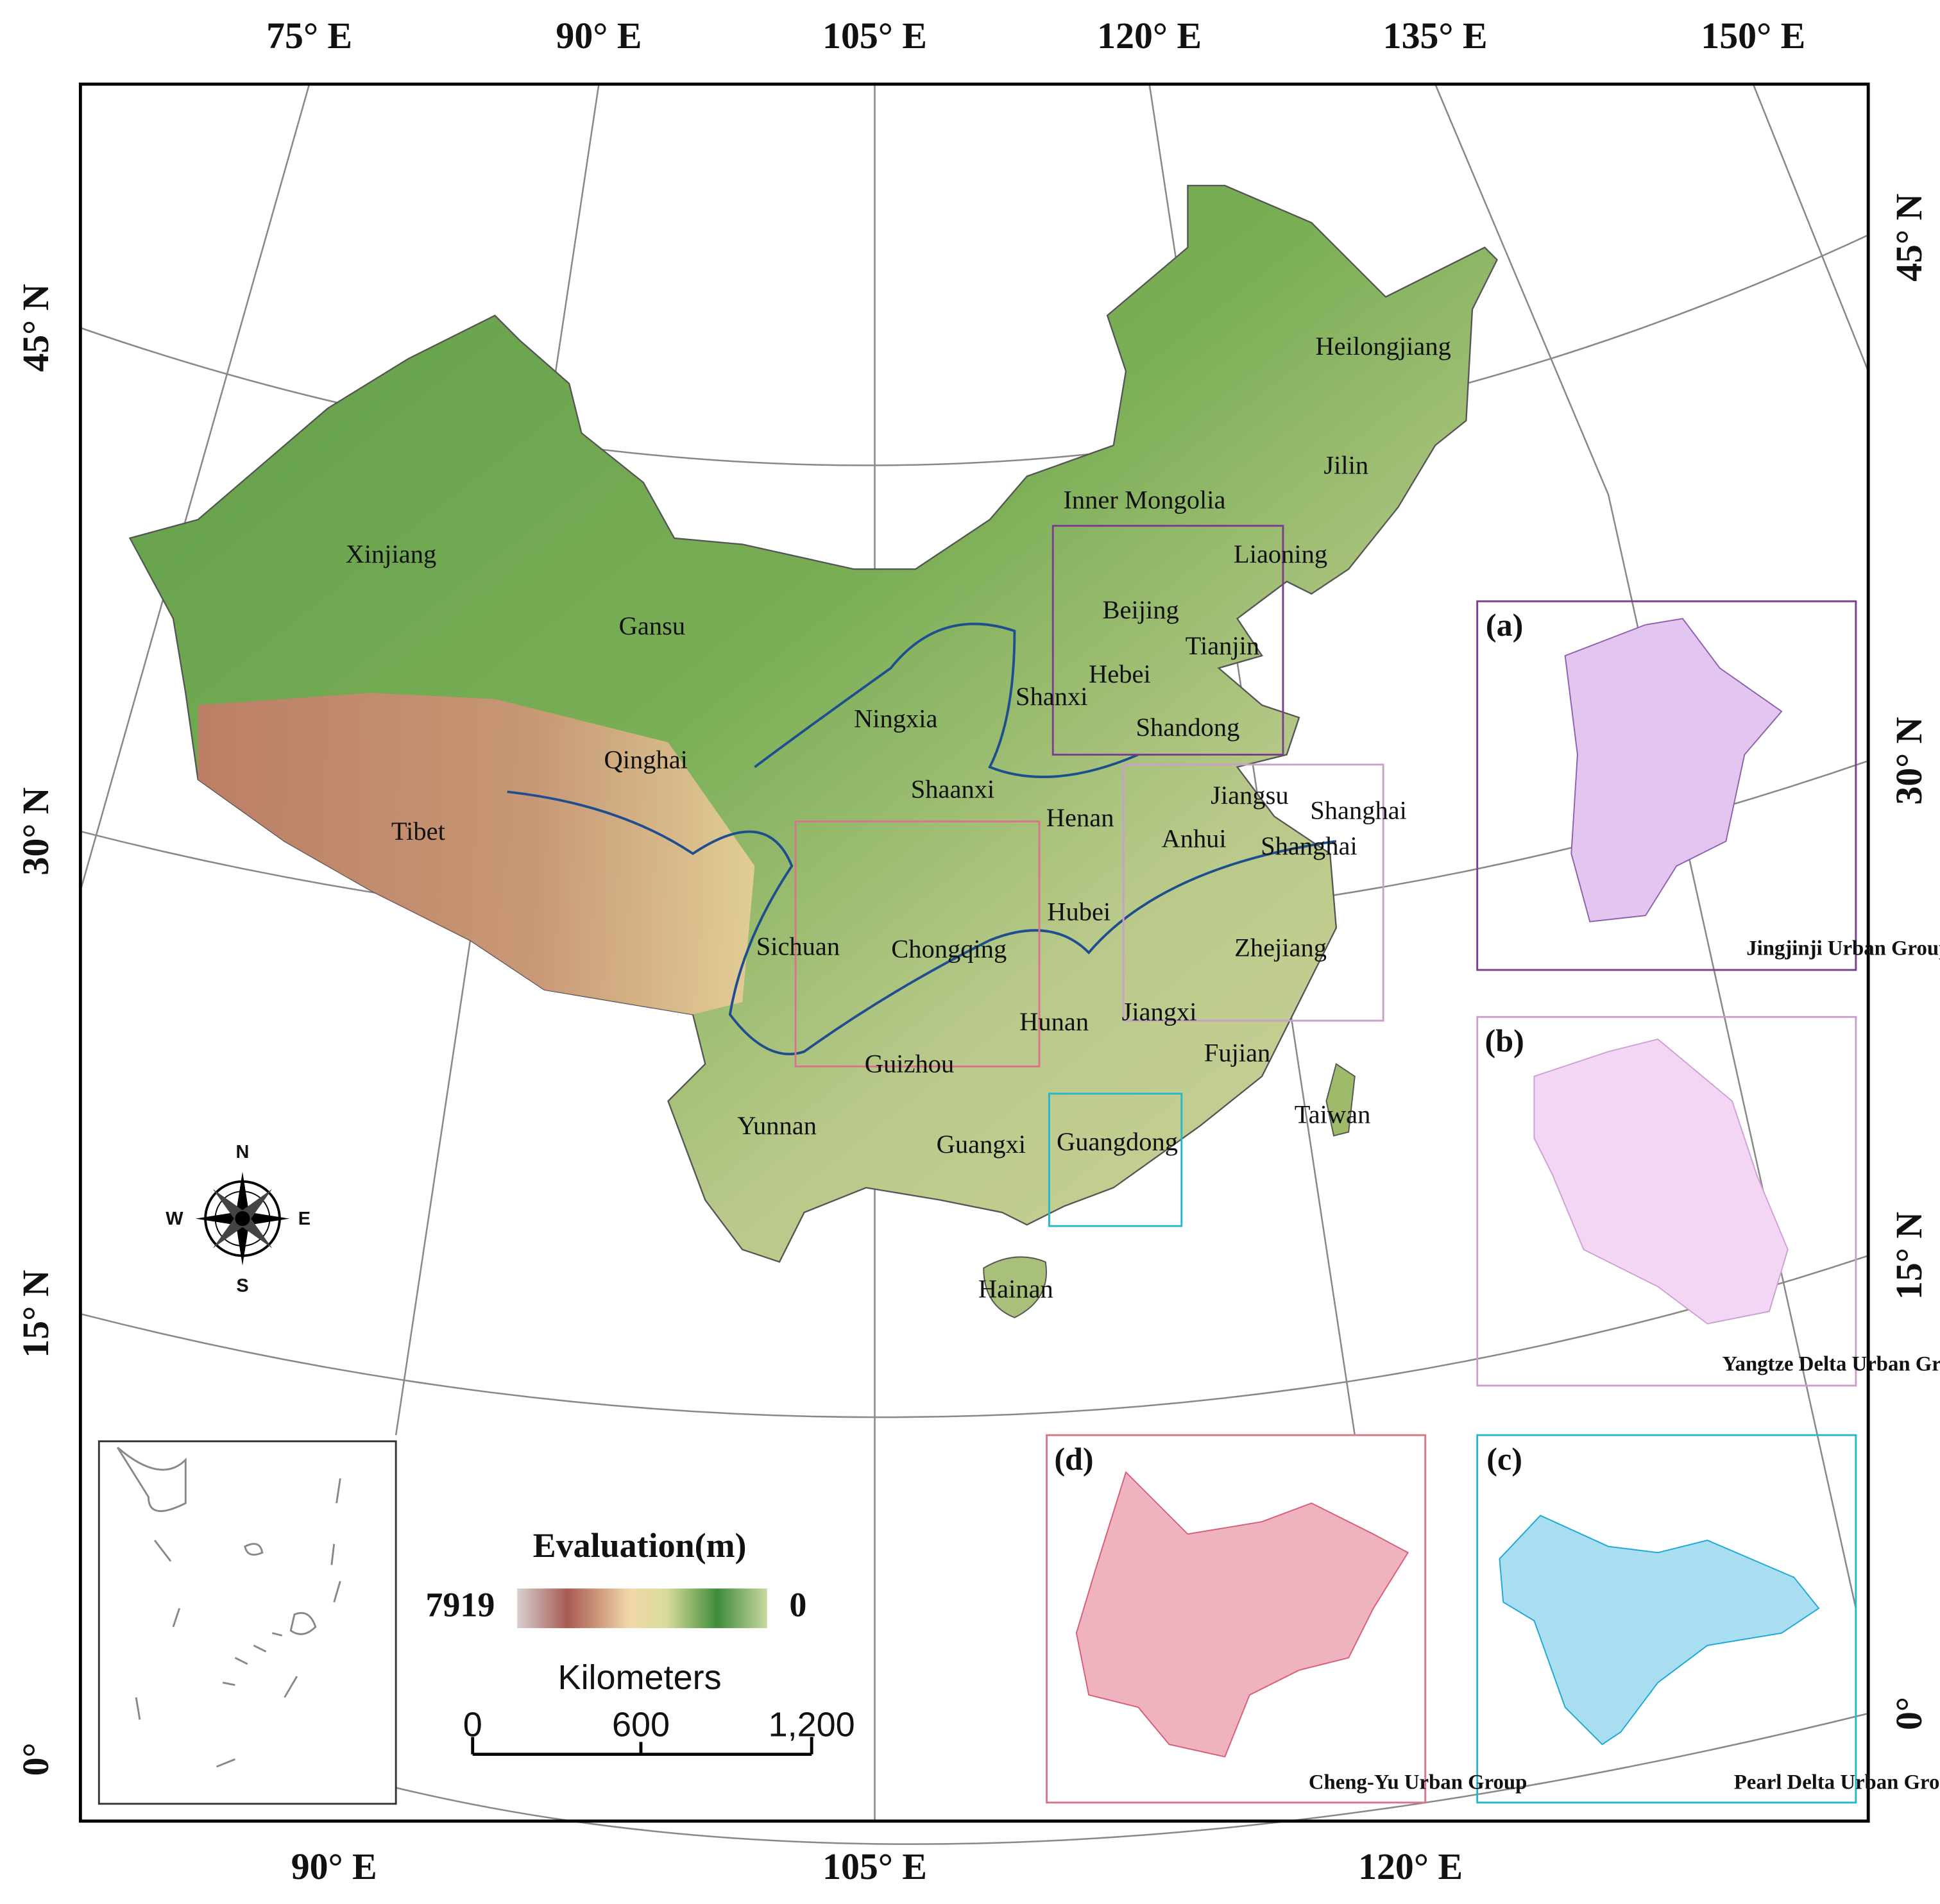 Image resolution: width=1940 pixels, height=1904 pixels. I want to click on region-boxes, so click(1089, 876).